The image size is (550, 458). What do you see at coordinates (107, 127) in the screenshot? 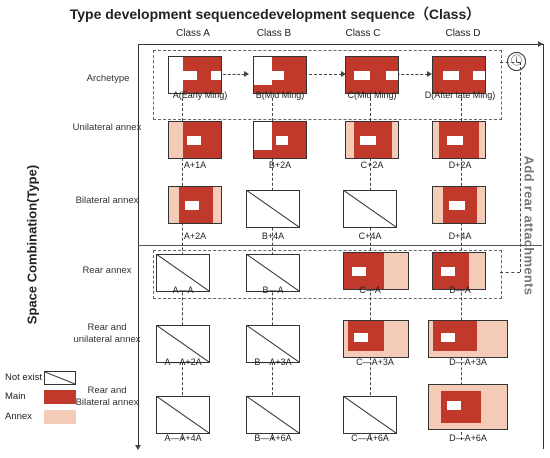
I see `row-header-unilateral: Unilateral annex` at bounding box center [107, 127].